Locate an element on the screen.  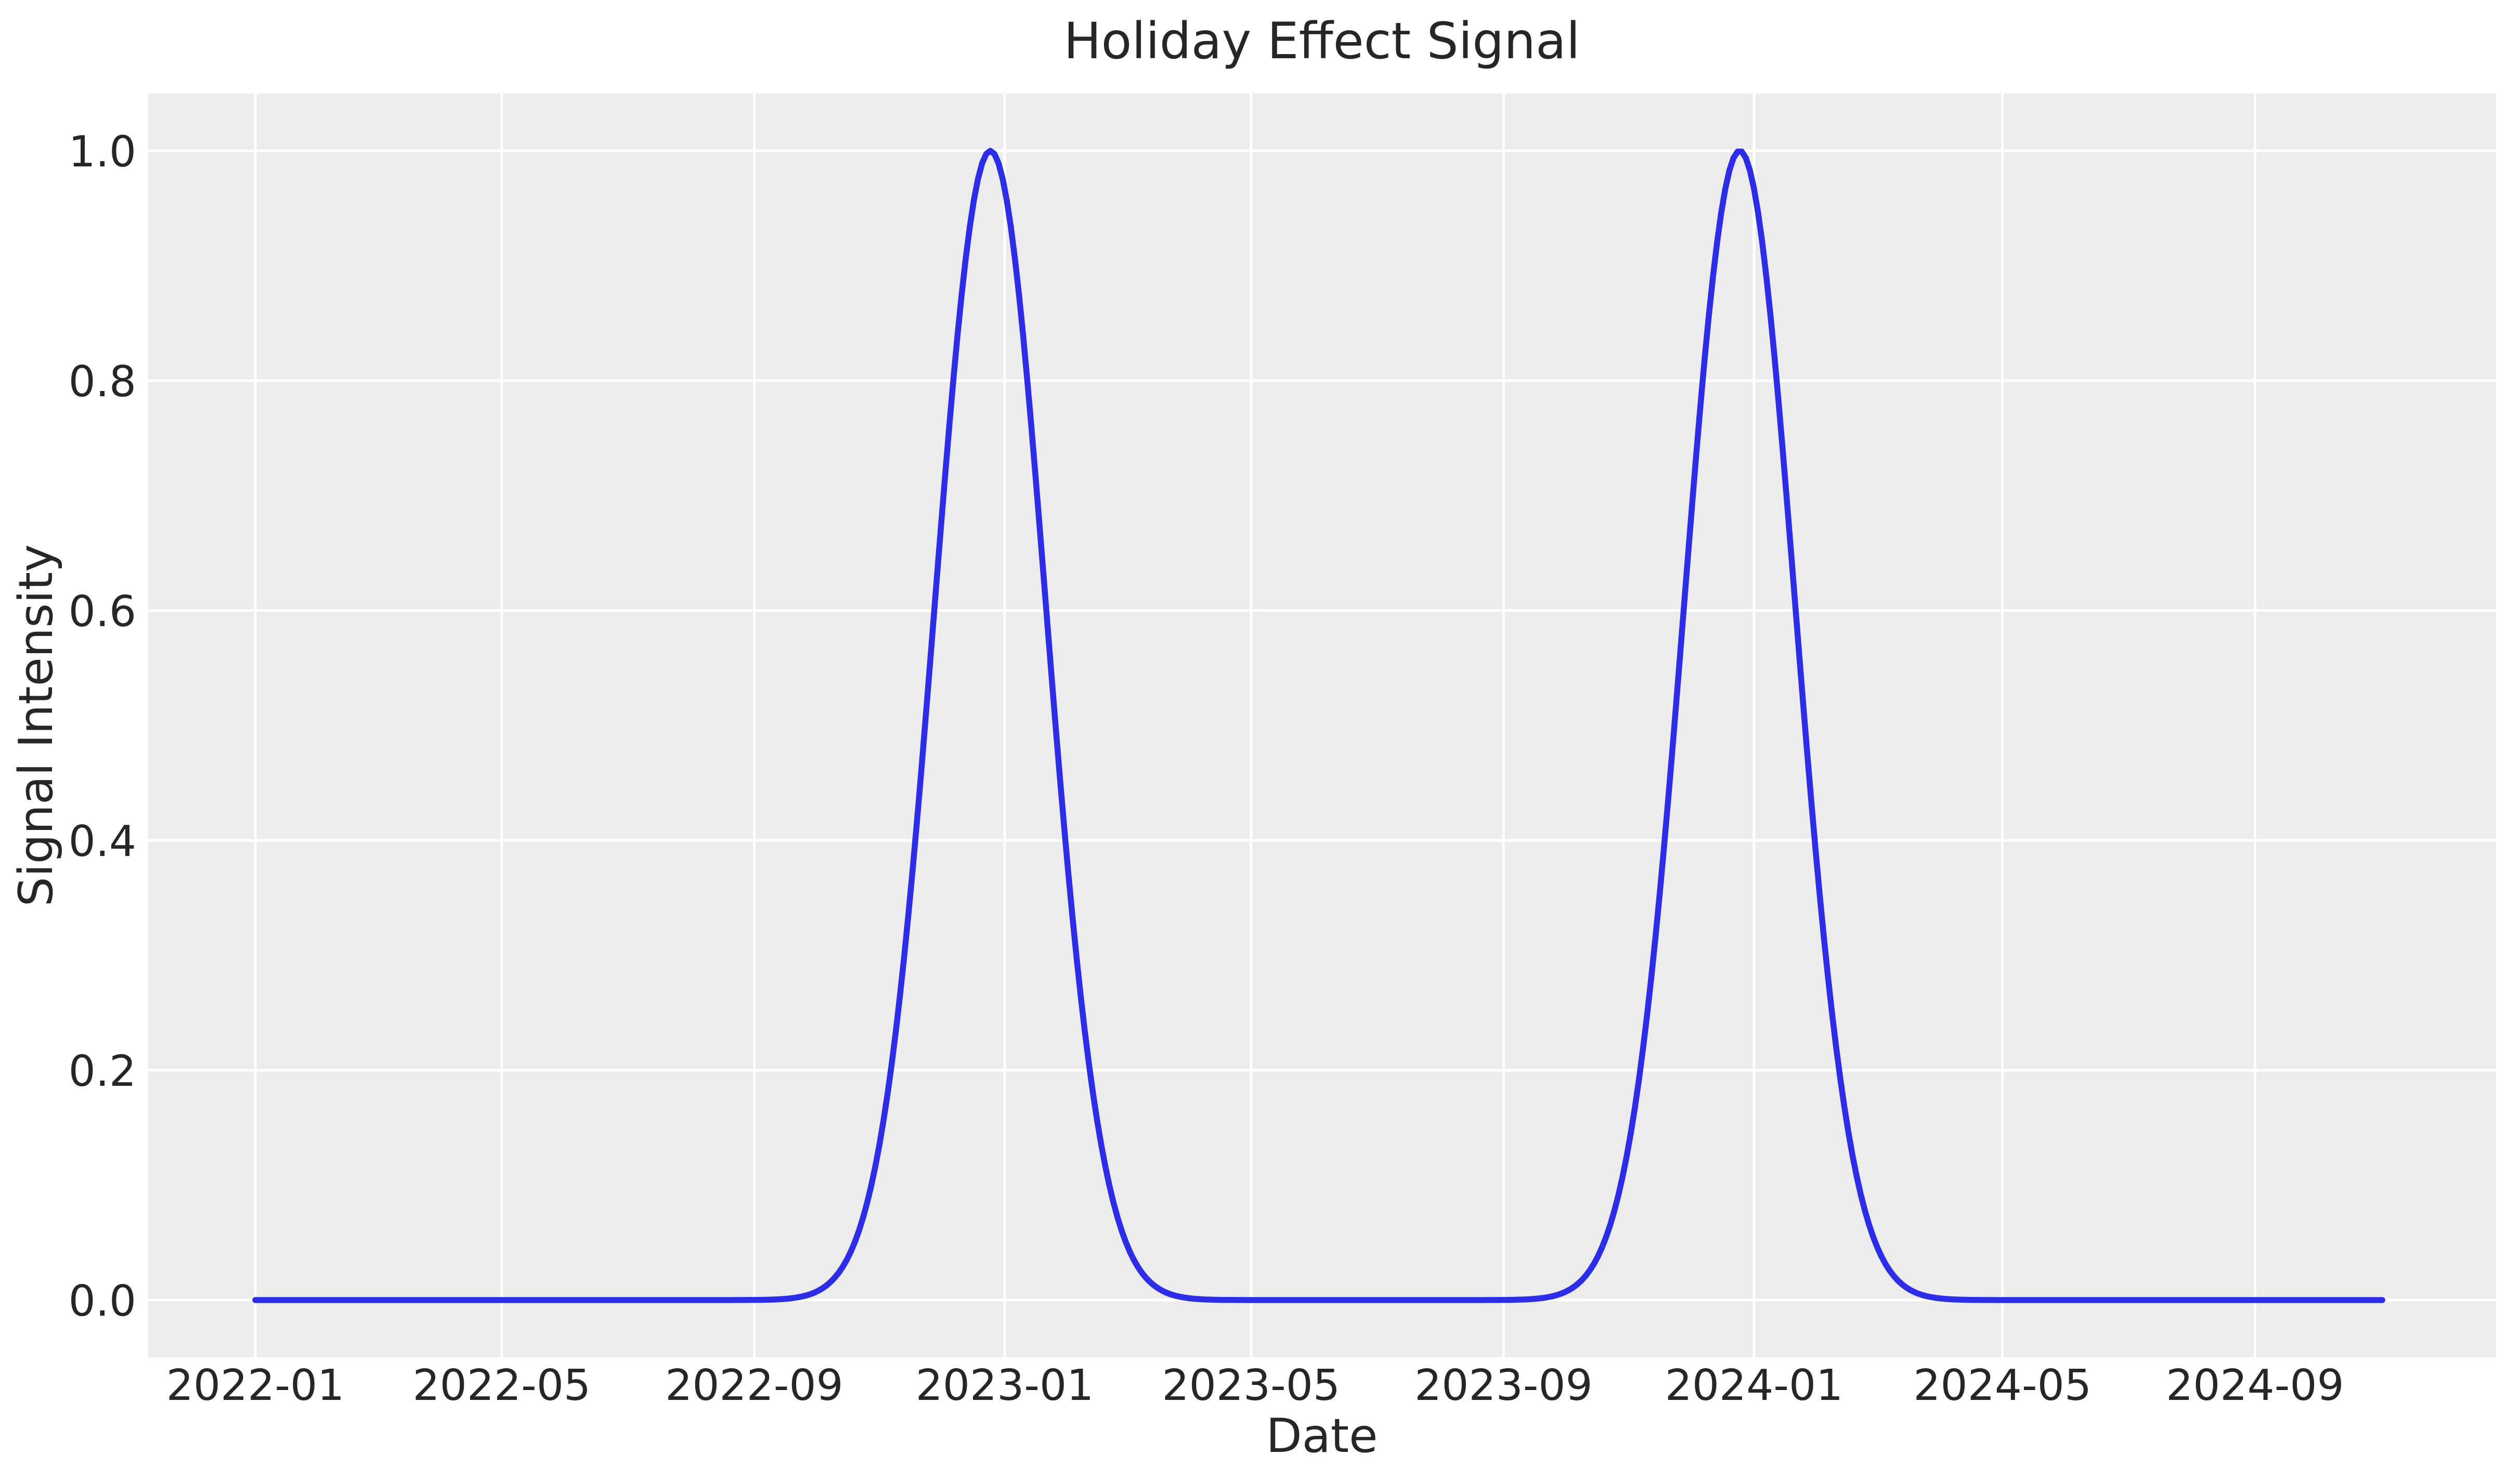
y-tick-label: 0.6 is located at coordinates (102, 612).